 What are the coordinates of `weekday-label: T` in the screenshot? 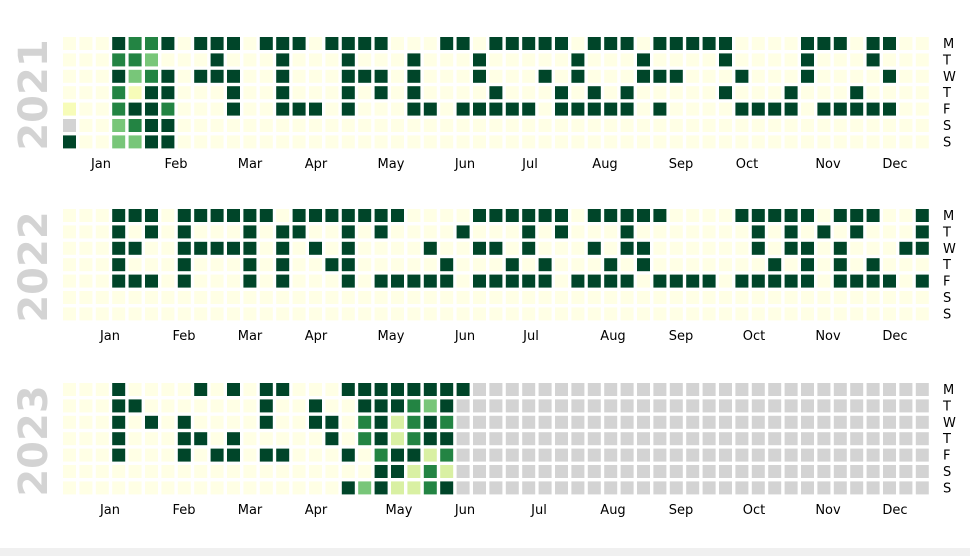 It's located at (946, 60).